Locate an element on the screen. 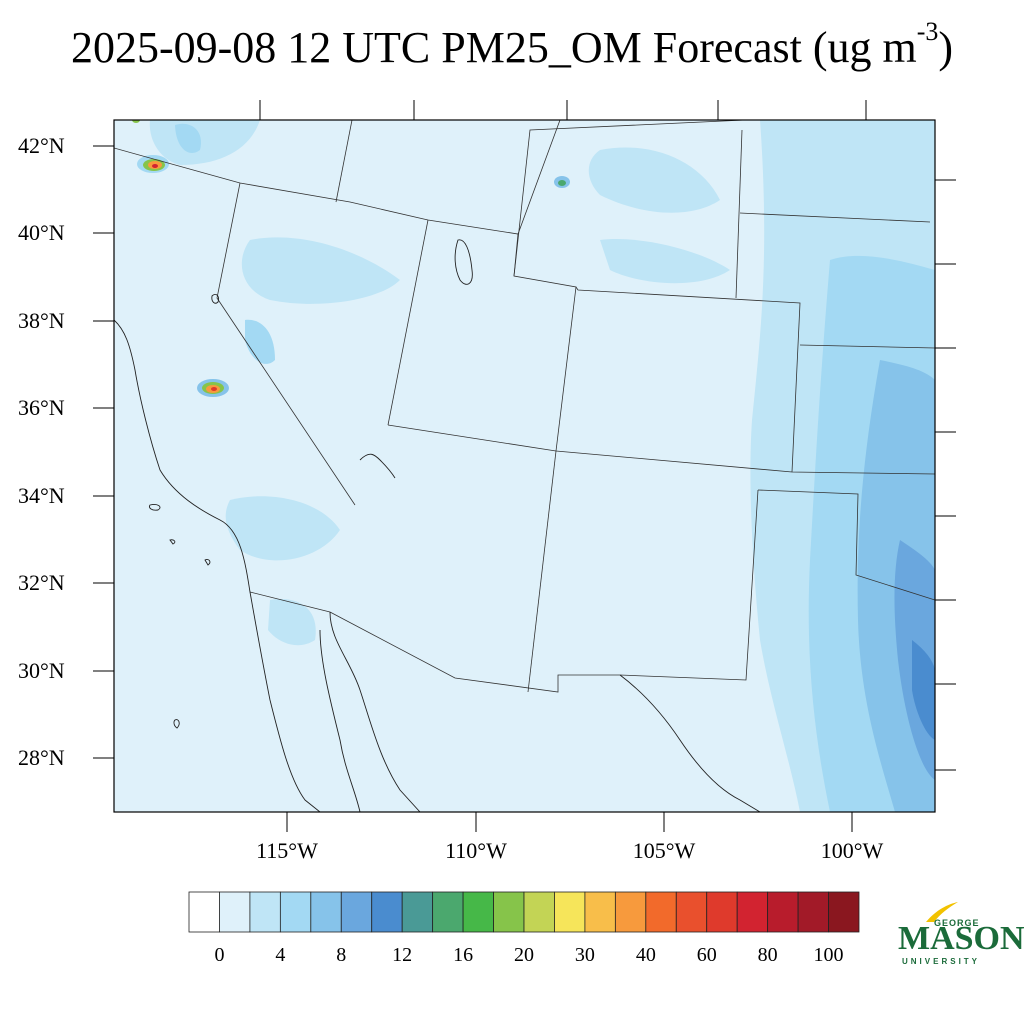  border-tx-mx is located at coordinates (544, 591).